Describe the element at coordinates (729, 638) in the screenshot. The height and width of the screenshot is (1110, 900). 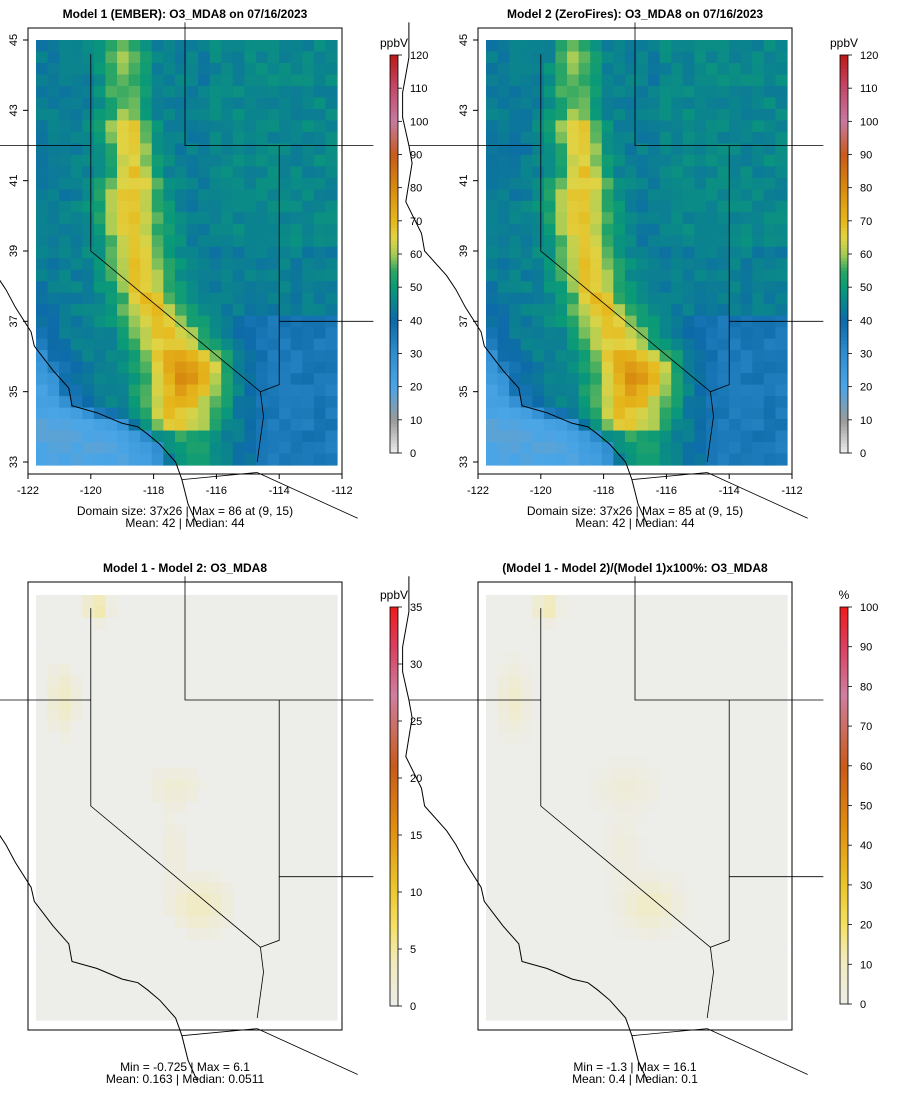
I see `border-or-id` at that location.